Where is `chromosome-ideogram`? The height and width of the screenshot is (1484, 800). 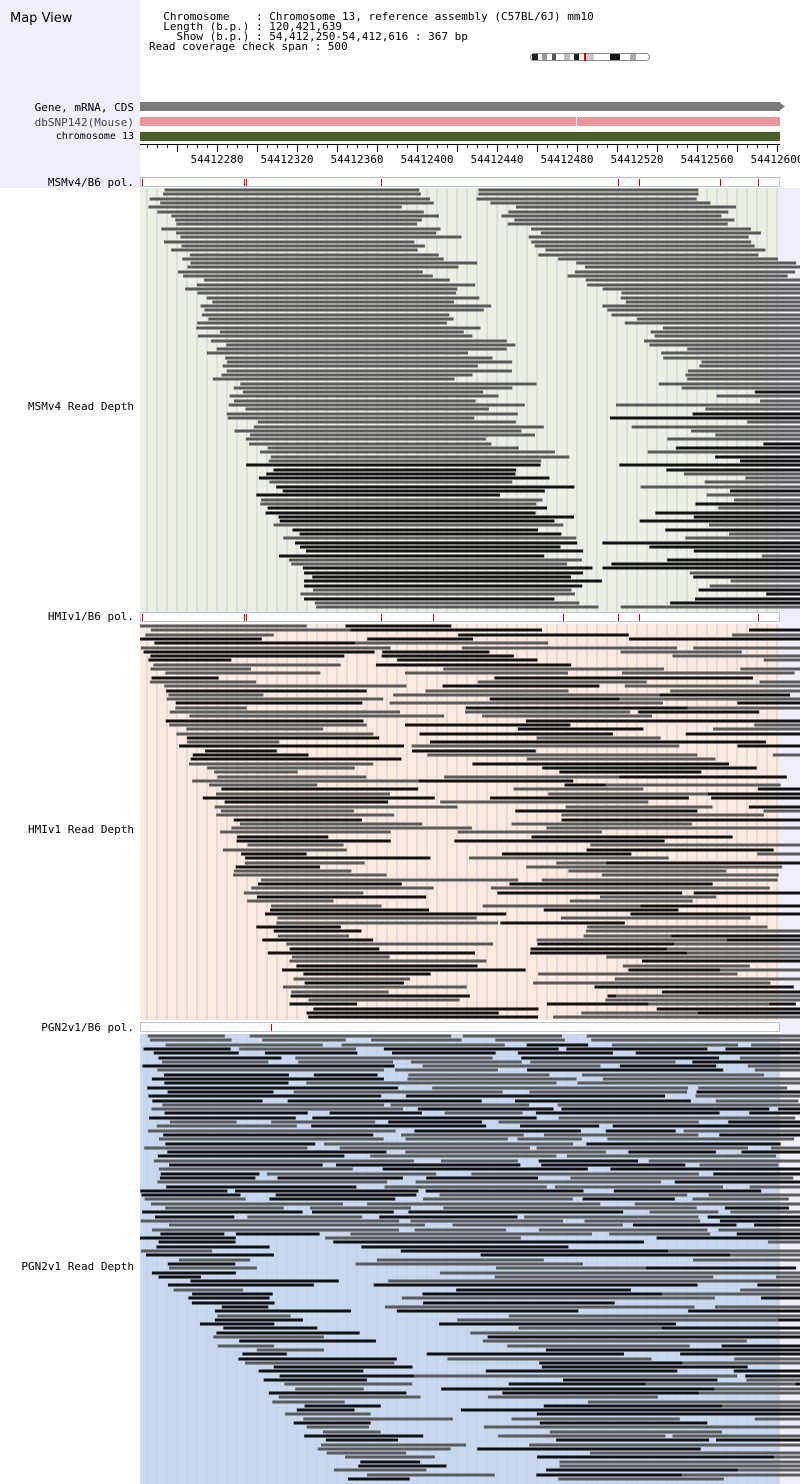 chromosome-ideogram is located at coordinates (590, 57).